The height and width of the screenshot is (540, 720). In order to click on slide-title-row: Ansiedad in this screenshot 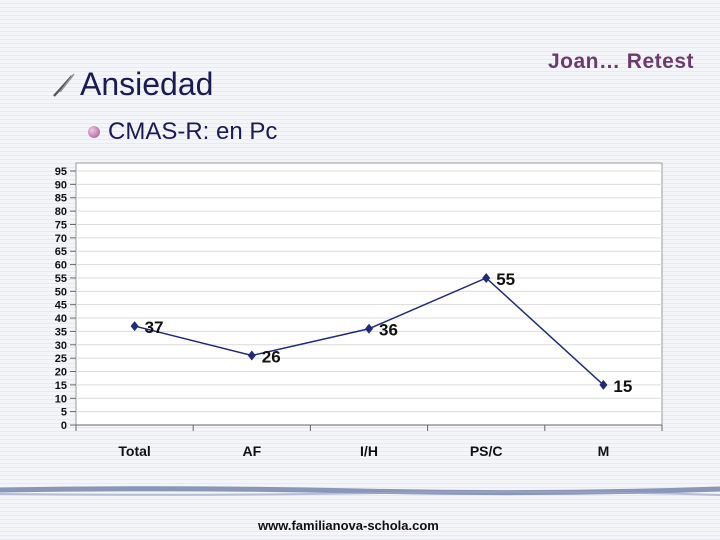, I will do `click(132, 84)`.